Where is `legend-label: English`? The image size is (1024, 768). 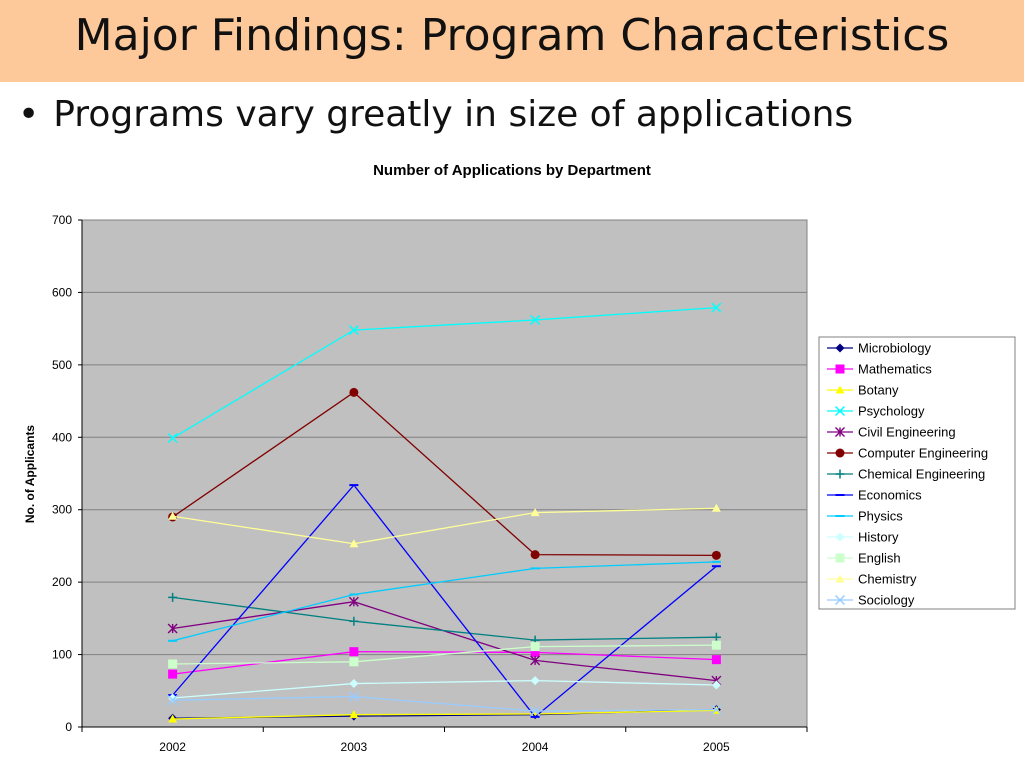 legend-label: English is located at coordinates (879, 558).